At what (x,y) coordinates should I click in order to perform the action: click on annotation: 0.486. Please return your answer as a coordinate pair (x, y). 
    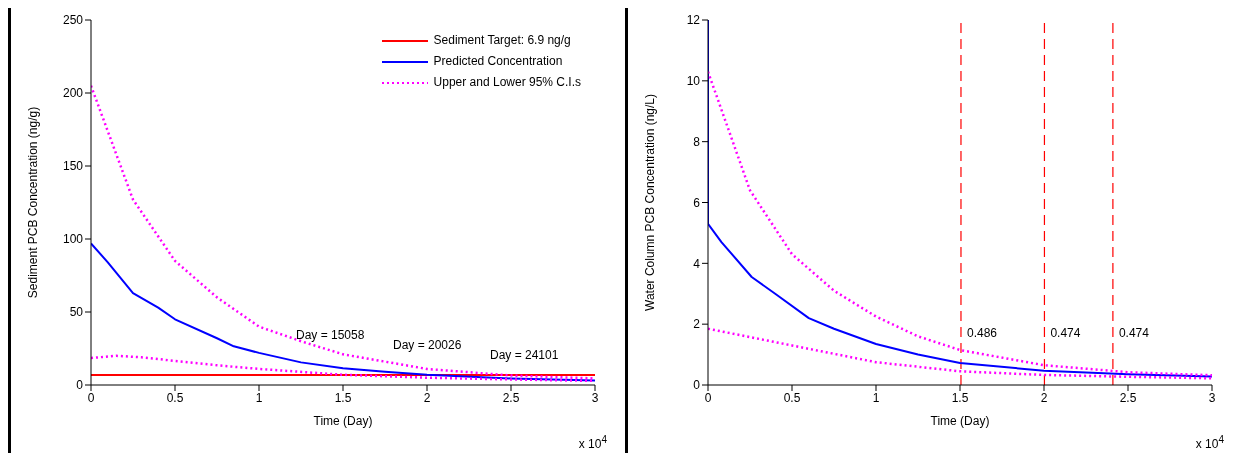
    Looking at the image, I should click on (982, 333).